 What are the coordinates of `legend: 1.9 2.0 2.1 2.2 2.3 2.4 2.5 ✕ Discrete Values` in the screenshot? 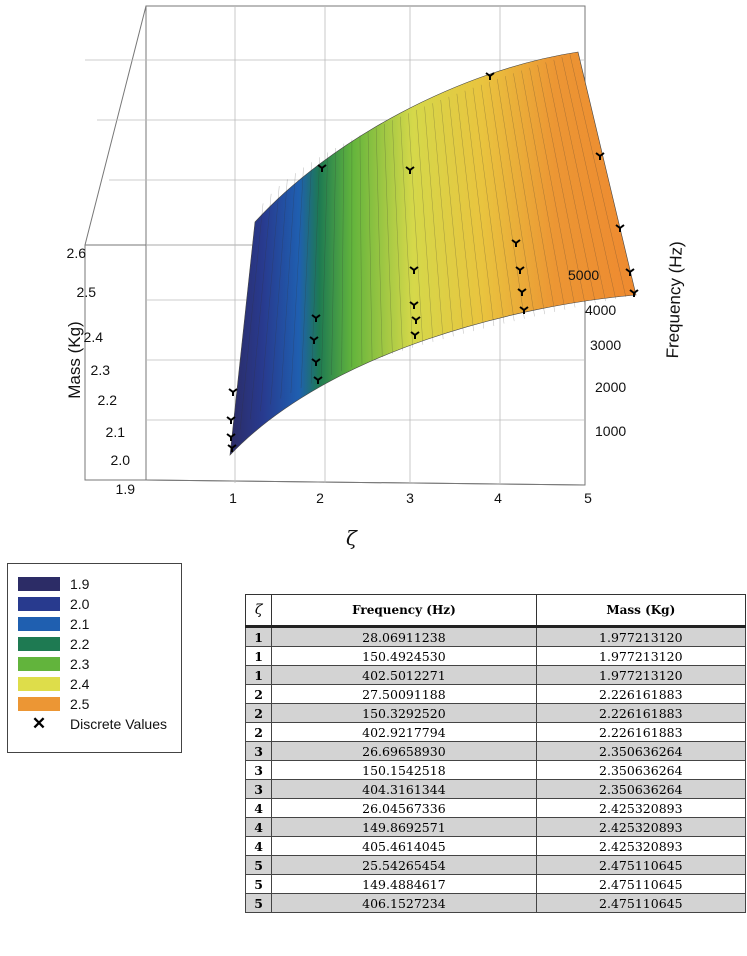 It's located at (94, 658).